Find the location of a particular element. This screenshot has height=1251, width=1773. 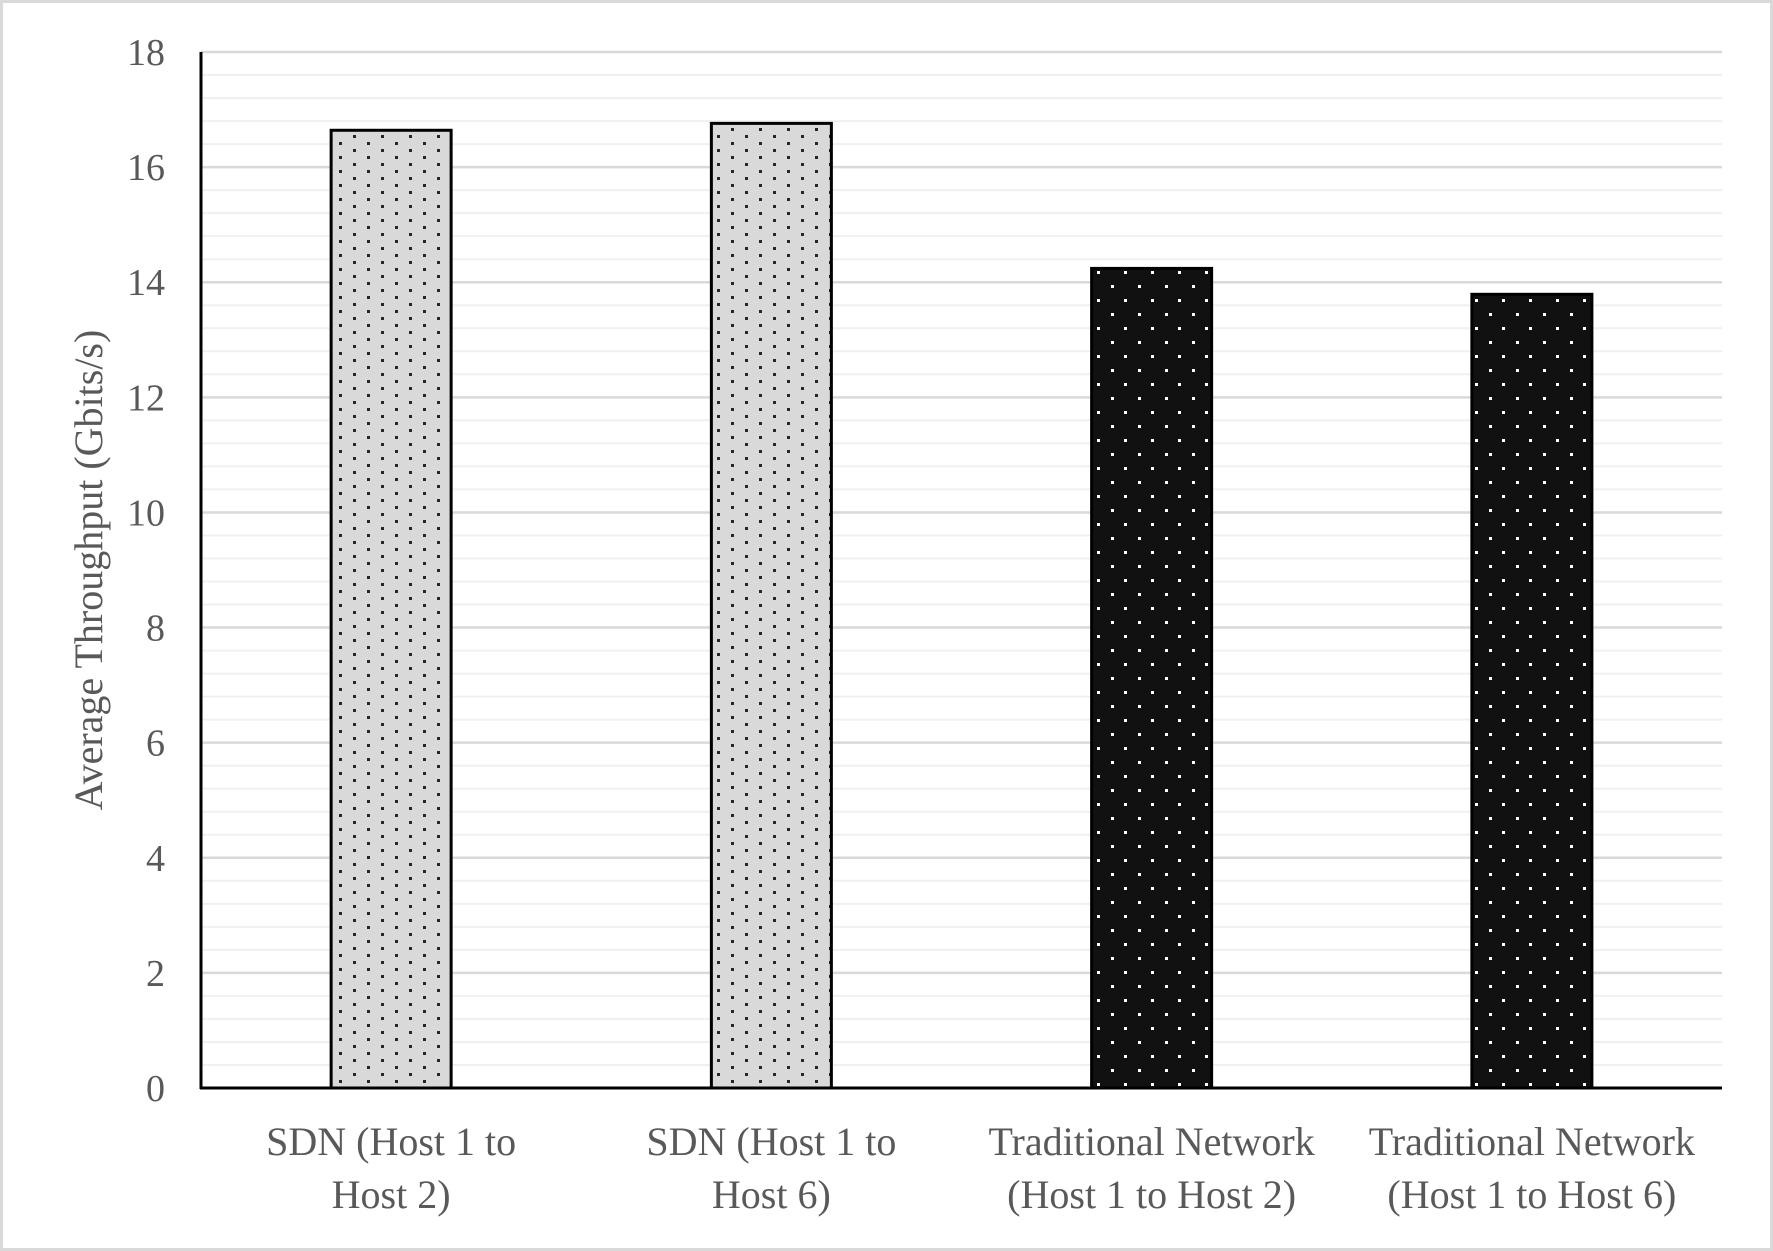

x-category-label: Traditional Network (Host 1 to Host 2) is located at coordinates (1151, 1168).